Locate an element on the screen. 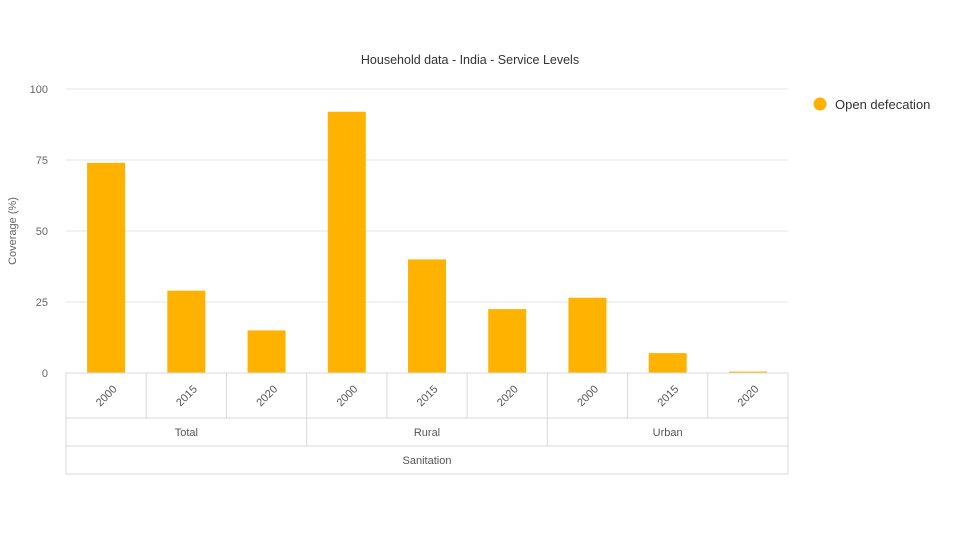 The image size is (960, 540). y-tick-label: 75 is located at coordinates (42, 161).